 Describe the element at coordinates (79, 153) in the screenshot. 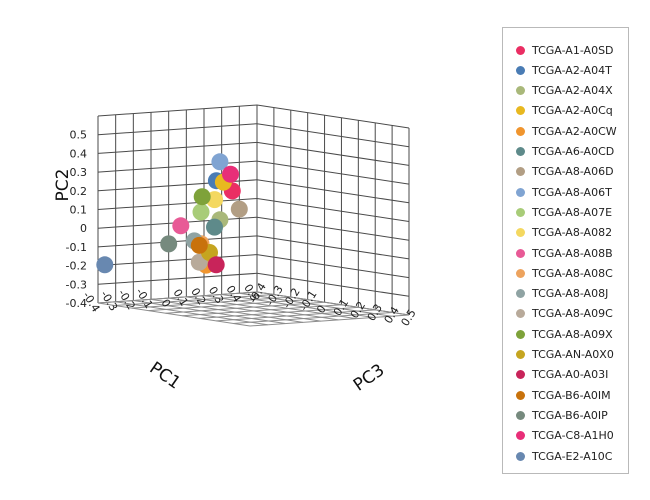

I see `tick-label-pc2: 0.4` at that location.